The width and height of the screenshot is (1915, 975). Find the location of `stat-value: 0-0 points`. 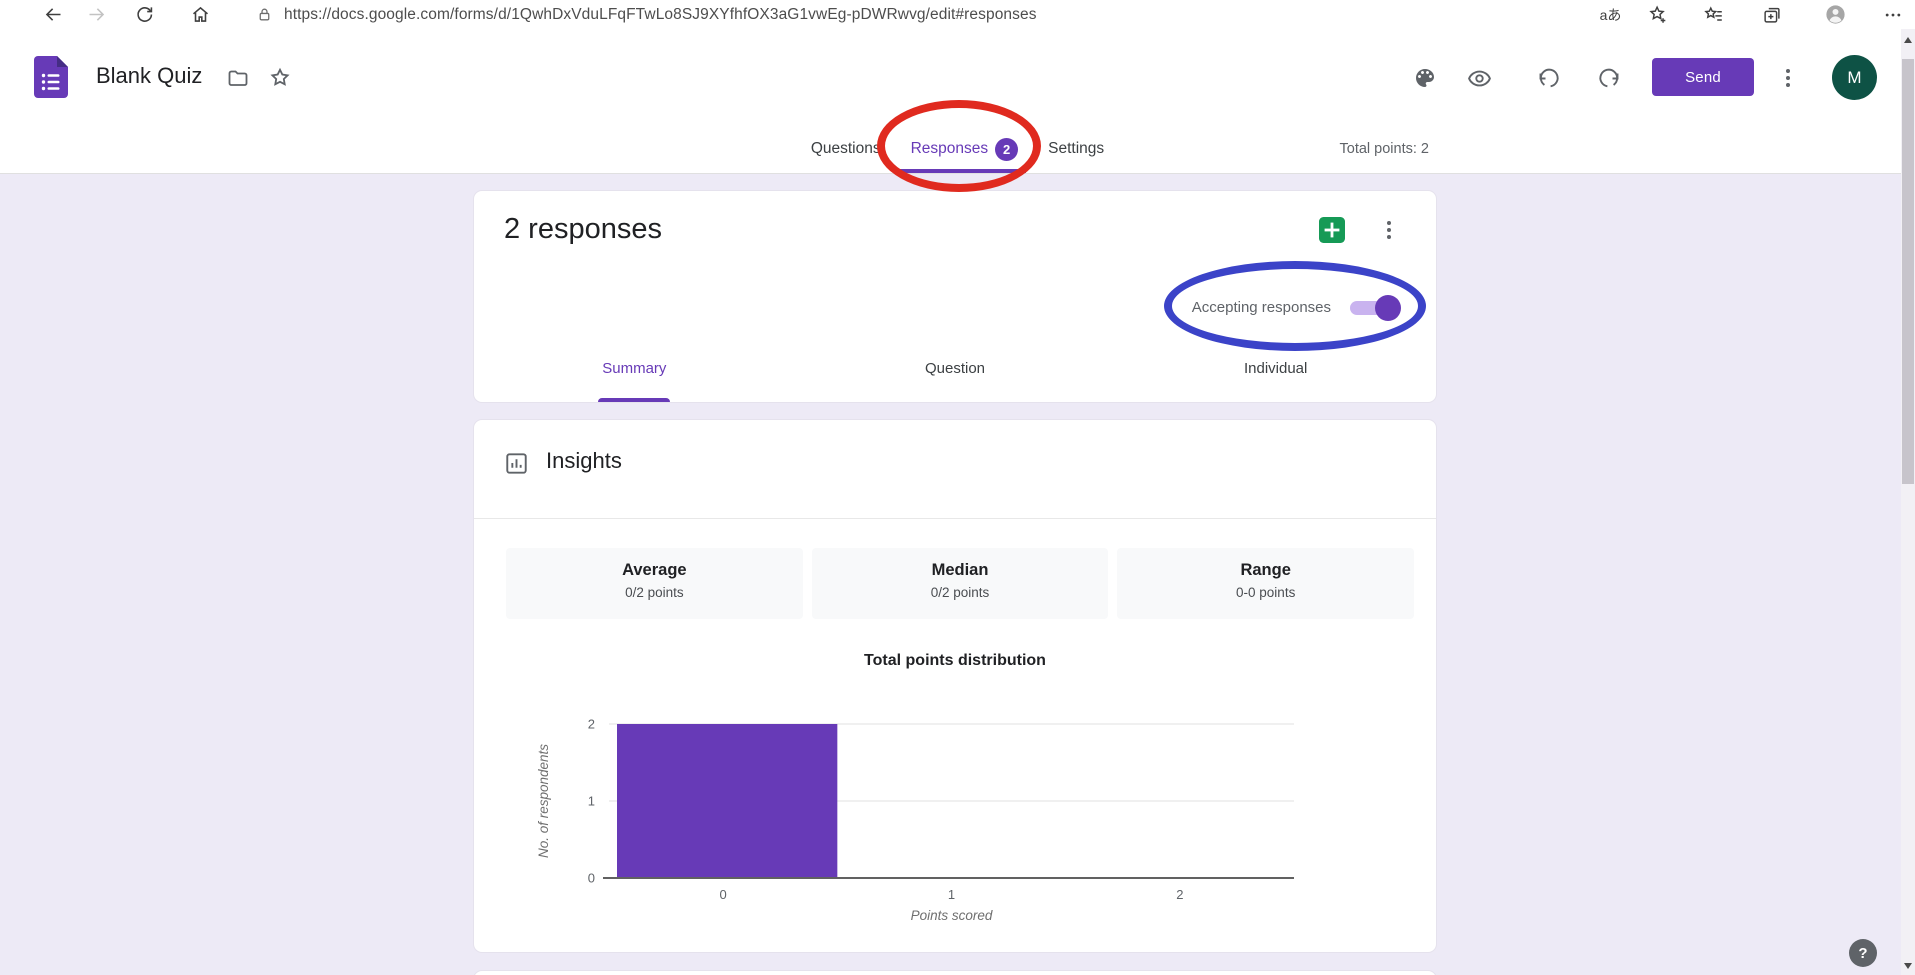

stat-value: 0-0 points is located at coordinates (1266, 592).